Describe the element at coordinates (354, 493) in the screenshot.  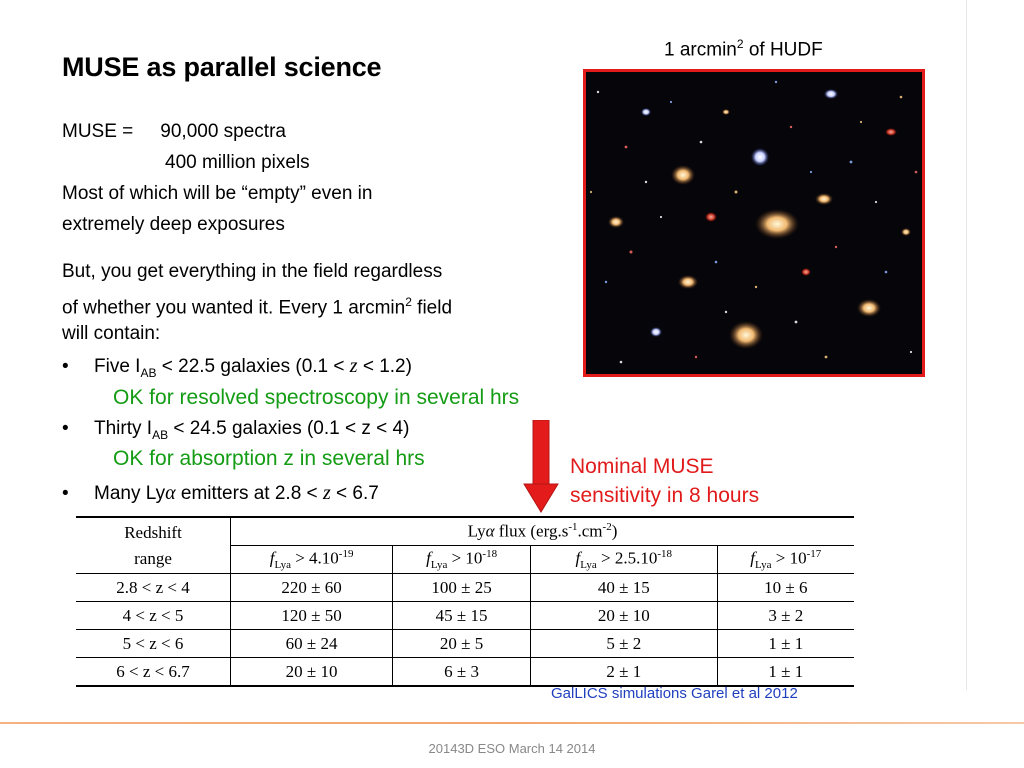
I see `bullet-text: < 6.7` at that location.